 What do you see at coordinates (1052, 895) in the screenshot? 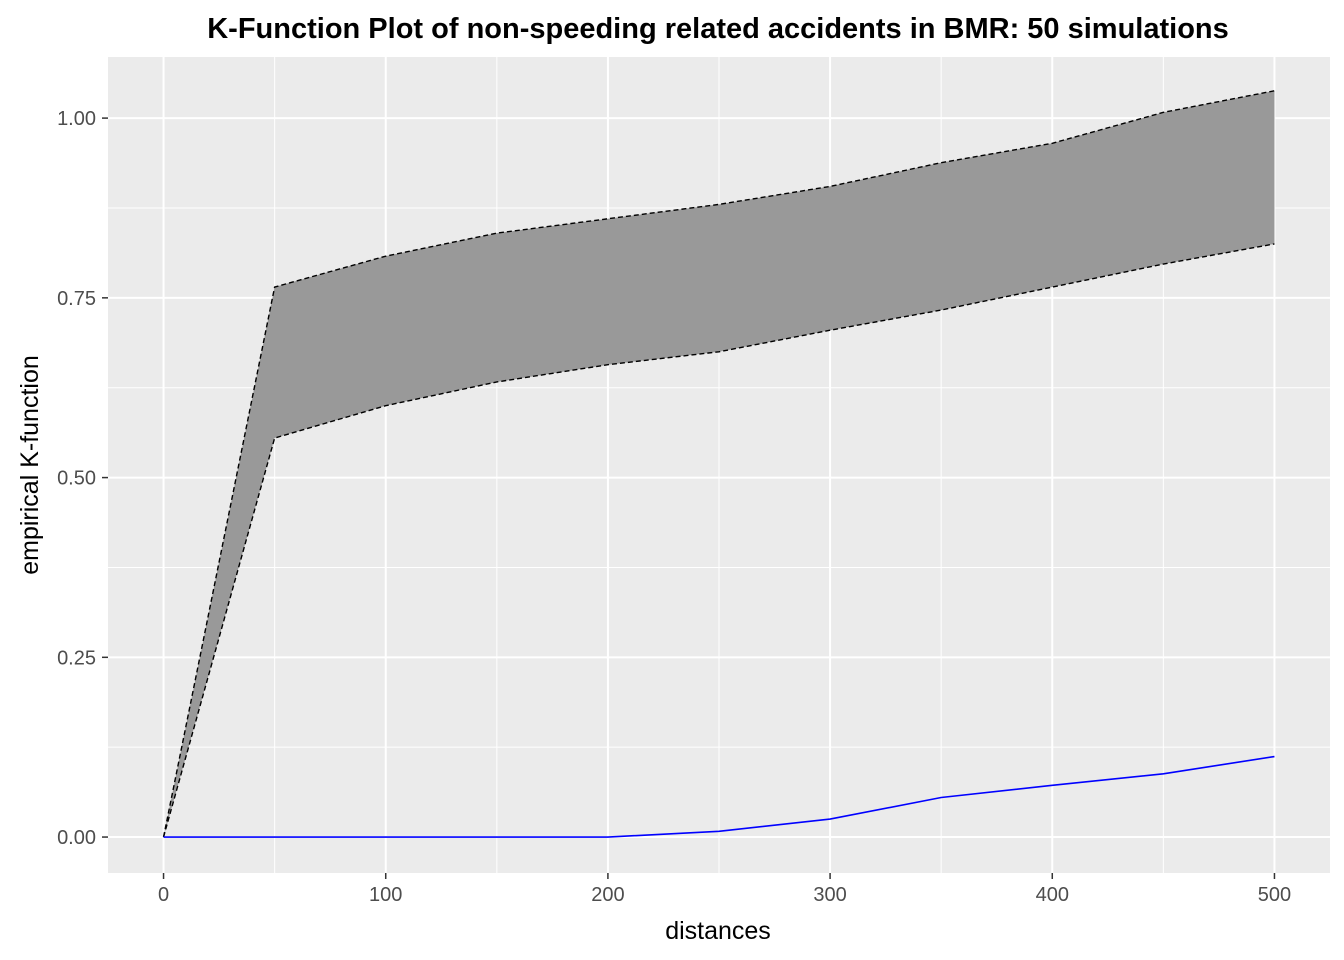
I see `x-tick-label: 400` at bounding box center [1052, 895].